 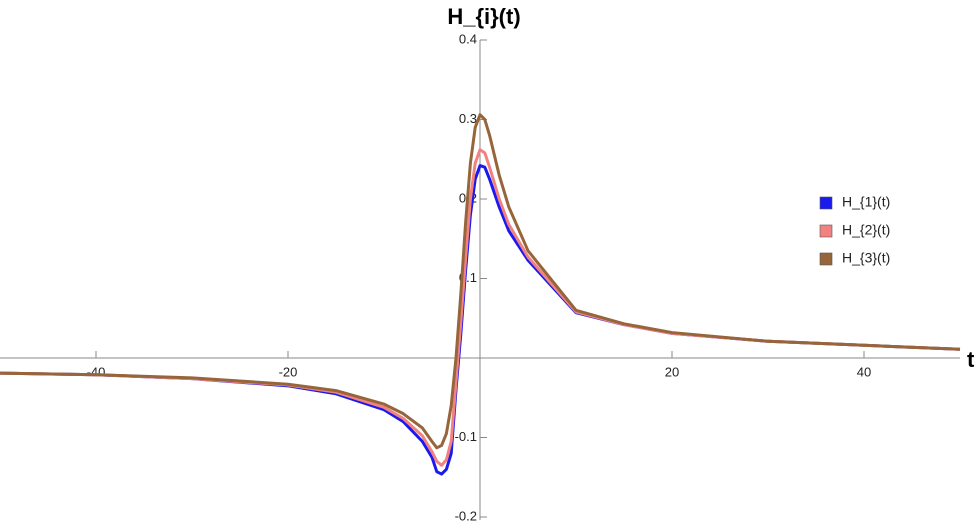 What do you see at coordinates (971, 359) in the screenshot?
I see `x-axis-title: t` at bounding box center [971, 359].